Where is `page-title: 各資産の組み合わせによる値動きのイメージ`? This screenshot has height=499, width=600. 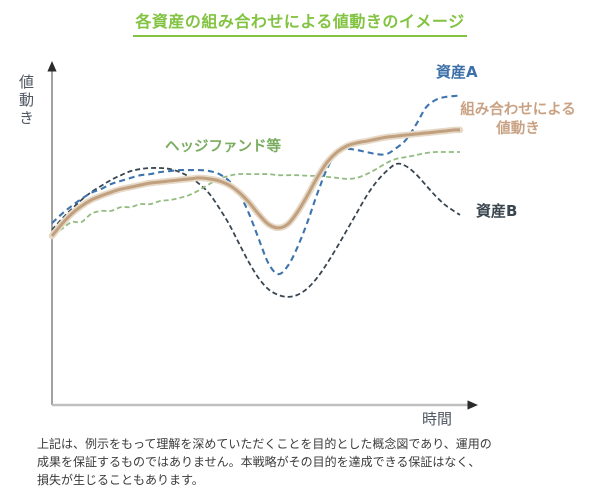 page-title: 各資産の組み合わせによる値動きのイメージ is located at coordinates (300, 22).